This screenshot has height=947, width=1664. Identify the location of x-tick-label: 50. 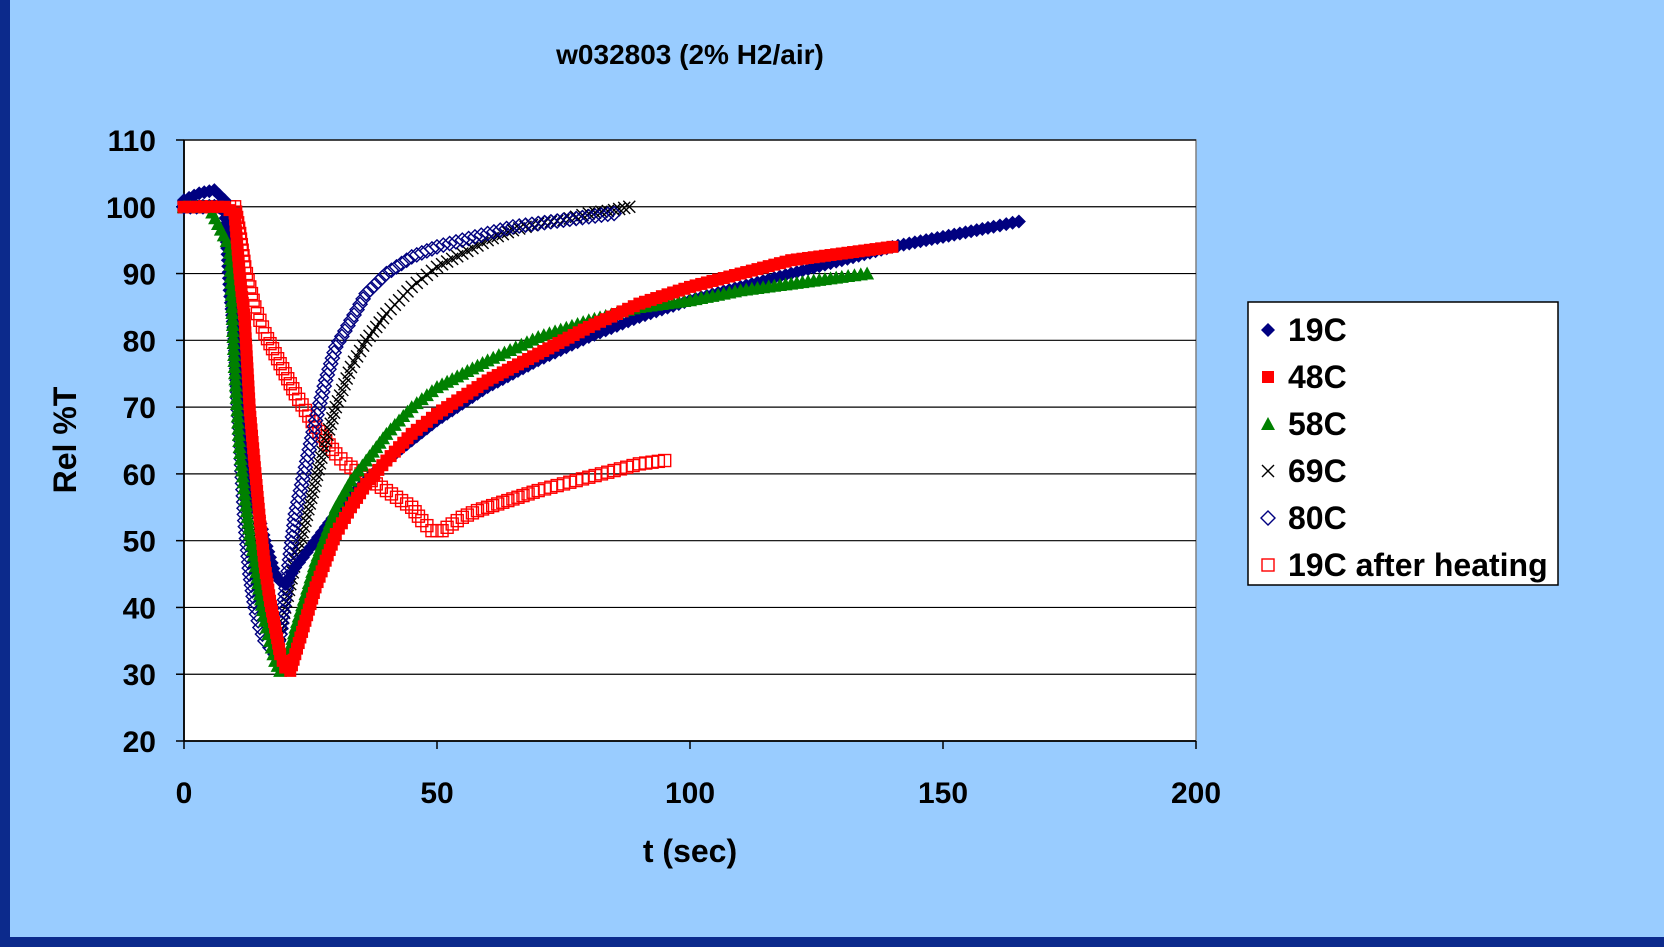
(436, 793).